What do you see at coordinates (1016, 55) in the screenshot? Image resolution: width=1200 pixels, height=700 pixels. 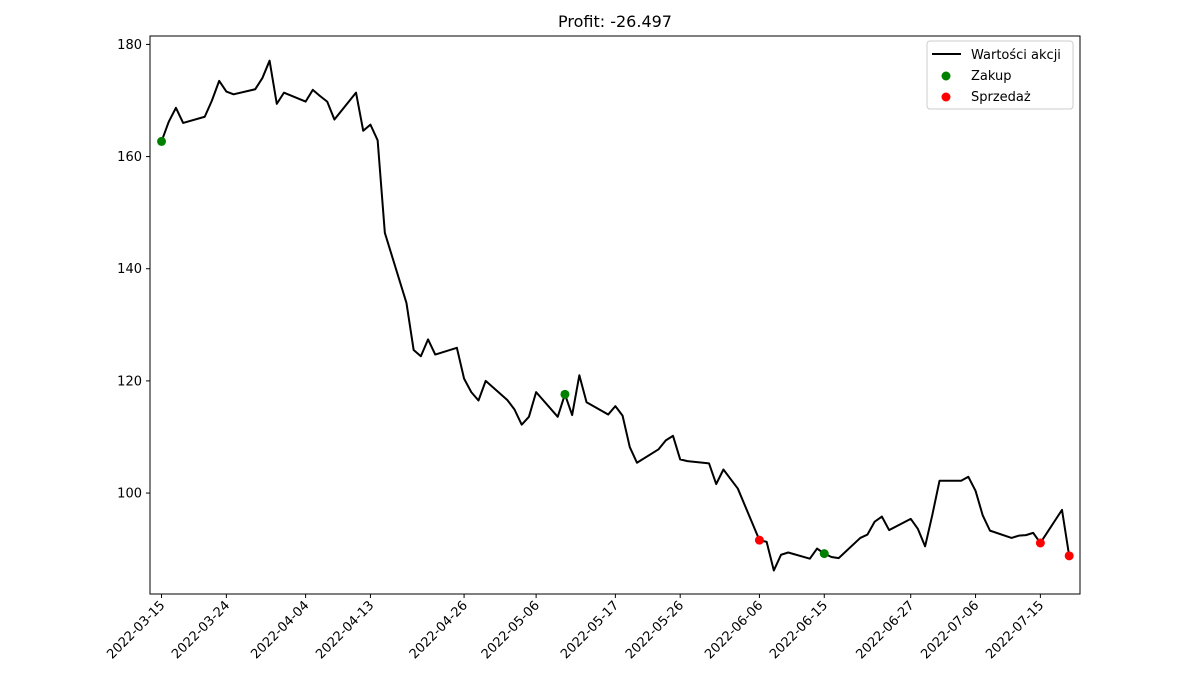 I see `legend-label: Wartości akcji` at bounding box center [1016, 55].